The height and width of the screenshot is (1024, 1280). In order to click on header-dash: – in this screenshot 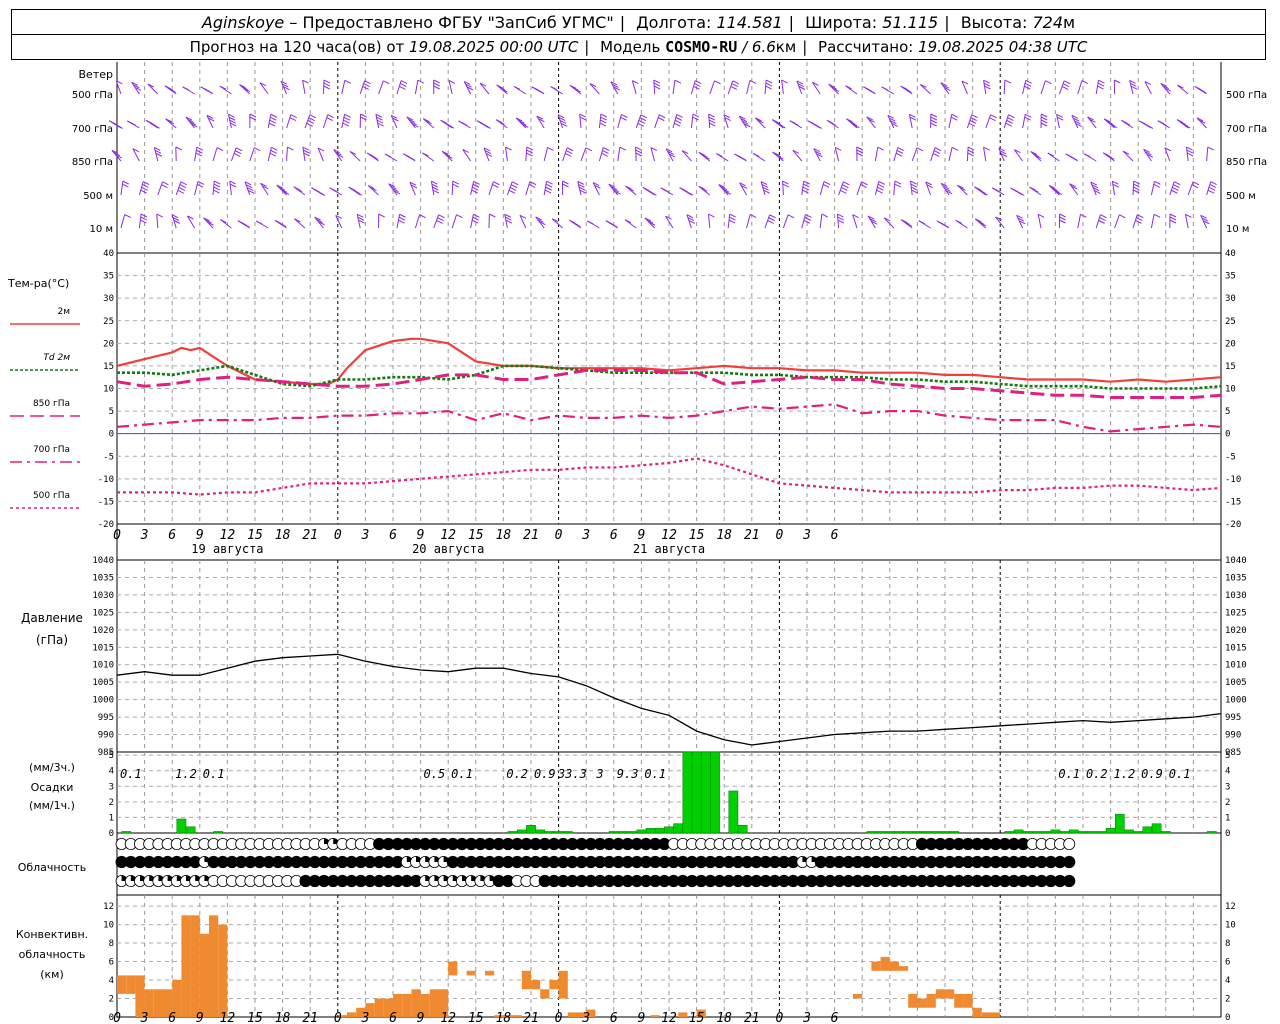, I will do `click(293, 22)`.